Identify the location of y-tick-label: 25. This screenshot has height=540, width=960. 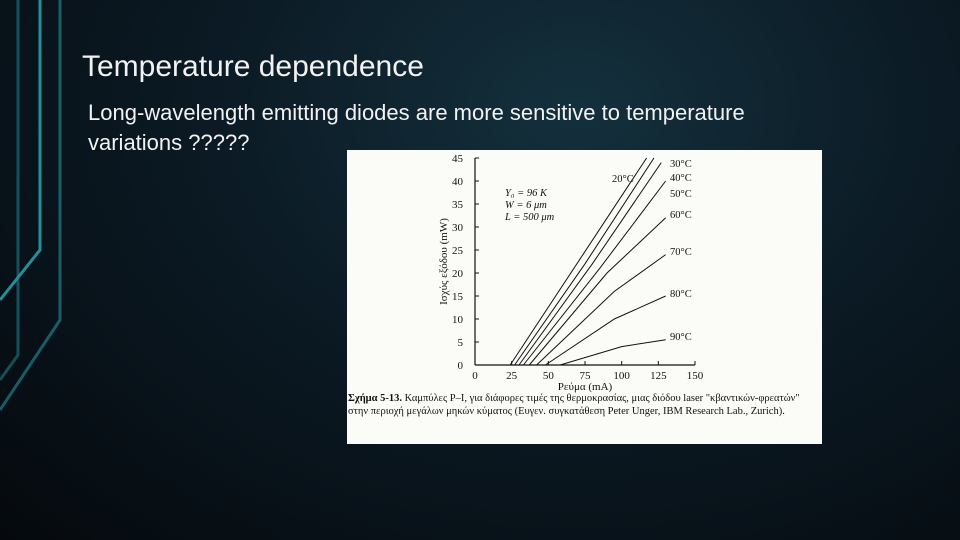
(458, 251).